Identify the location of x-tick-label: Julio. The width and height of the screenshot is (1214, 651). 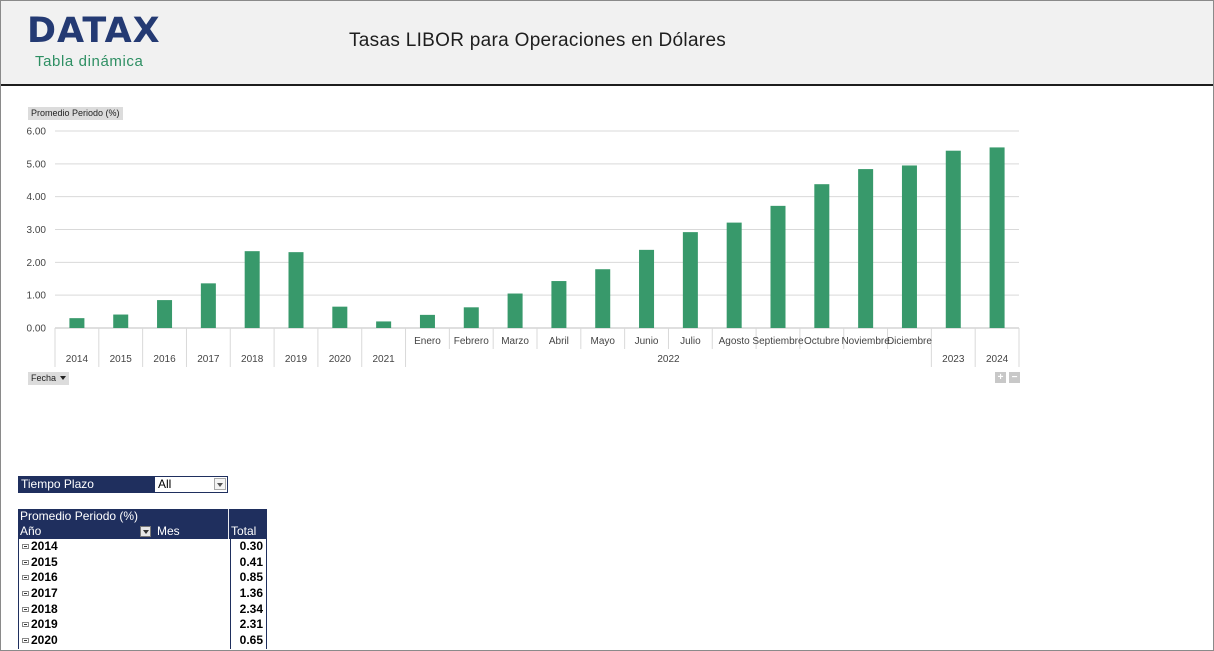
(690, 341).